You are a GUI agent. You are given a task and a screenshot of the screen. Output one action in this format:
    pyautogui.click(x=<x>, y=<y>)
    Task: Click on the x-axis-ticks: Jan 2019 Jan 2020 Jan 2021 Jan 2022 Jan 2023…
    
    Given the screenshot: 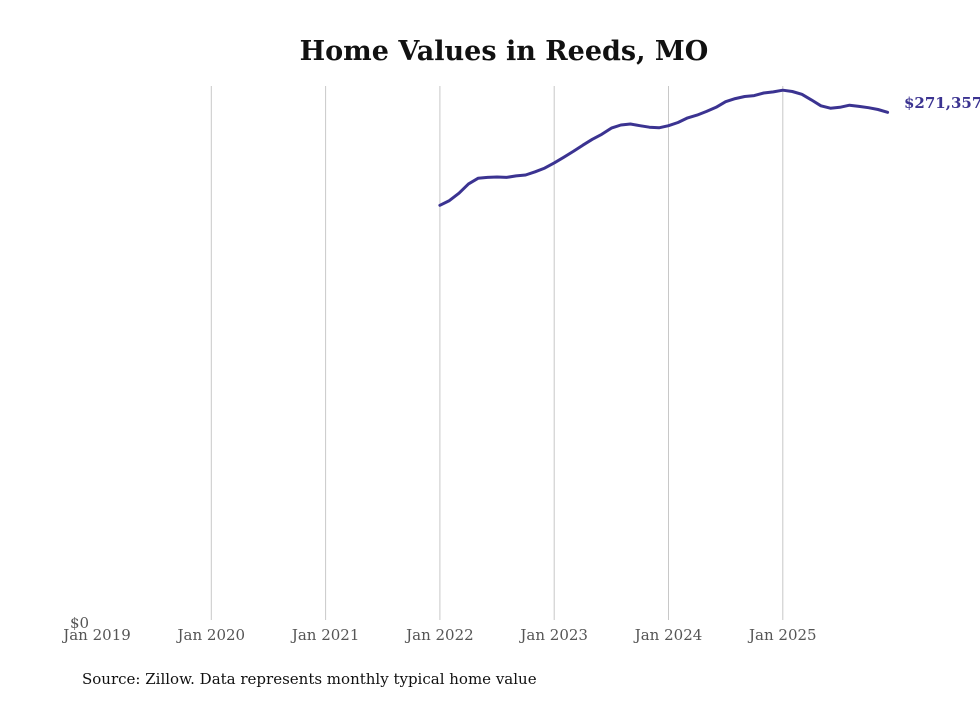 What is the action you would take?
    pyautogui.click(x=438, y=635)
    